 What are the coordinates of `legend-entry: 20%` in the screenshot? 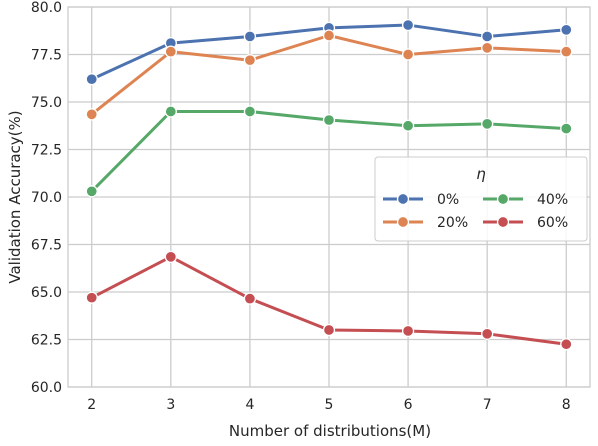 It's located at (425, 223).